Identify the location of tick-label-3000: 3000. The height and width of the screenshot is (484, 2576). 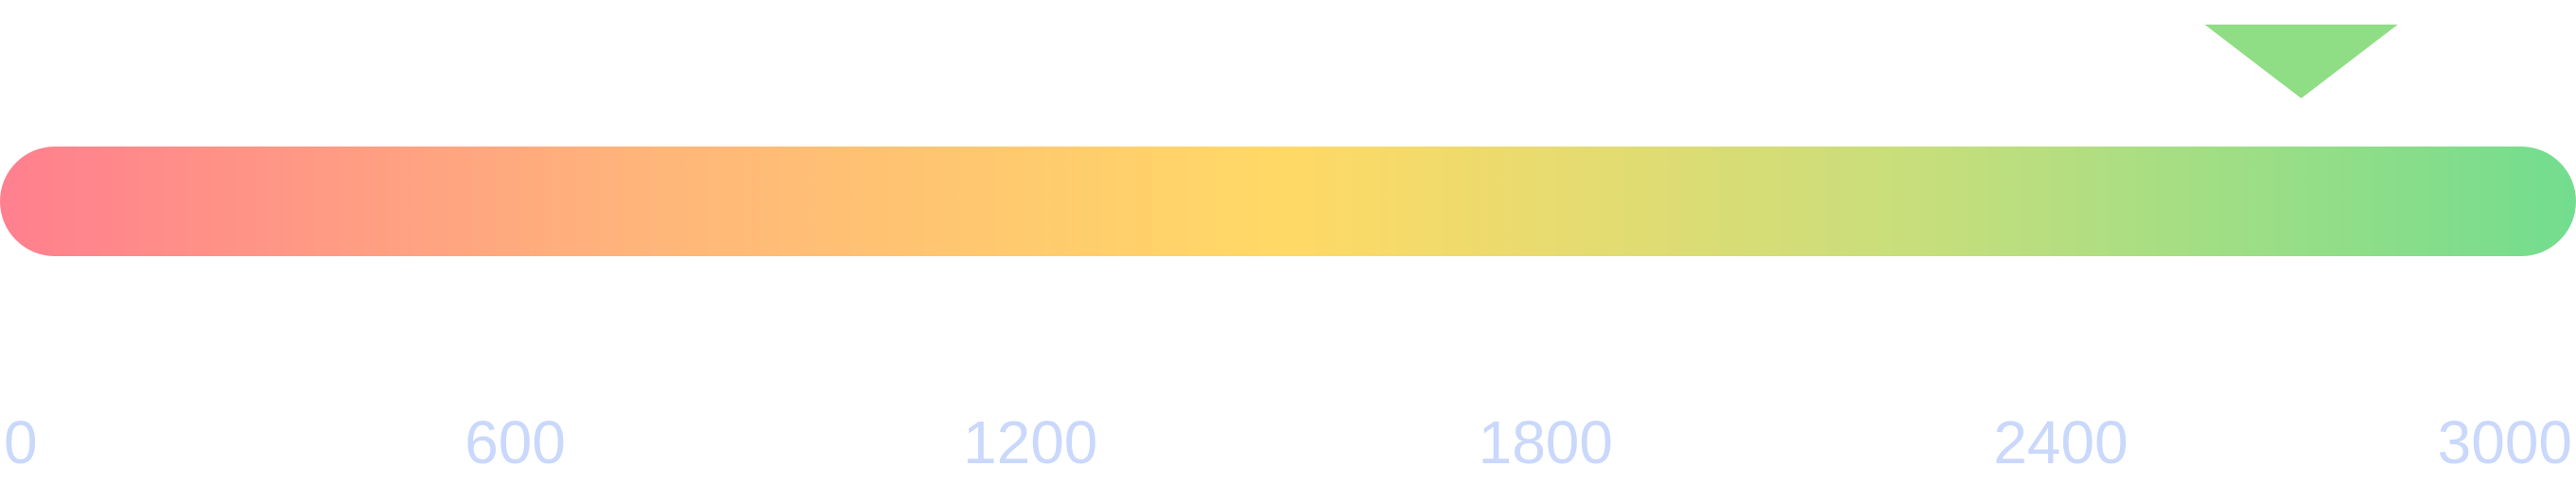
(2505, 442).